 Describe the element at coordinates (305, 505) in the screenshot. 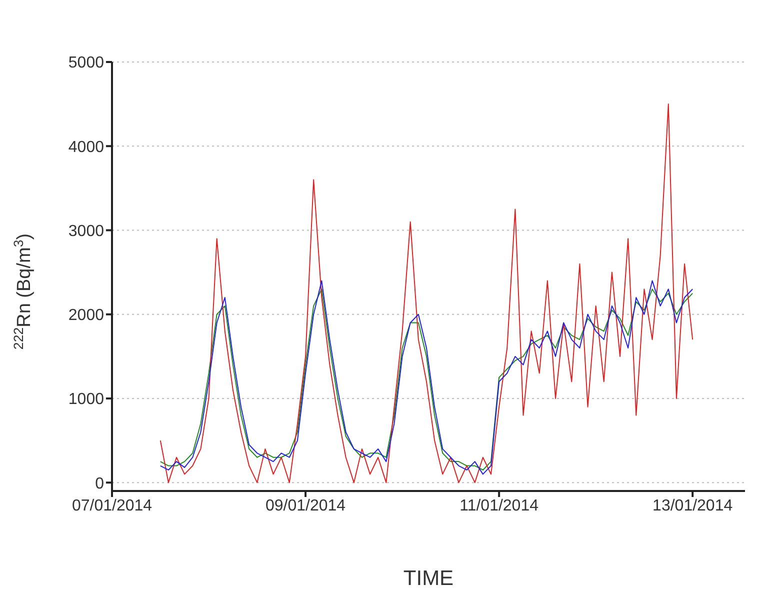

I see `x-tick-label: 09/01/2014` at that location.